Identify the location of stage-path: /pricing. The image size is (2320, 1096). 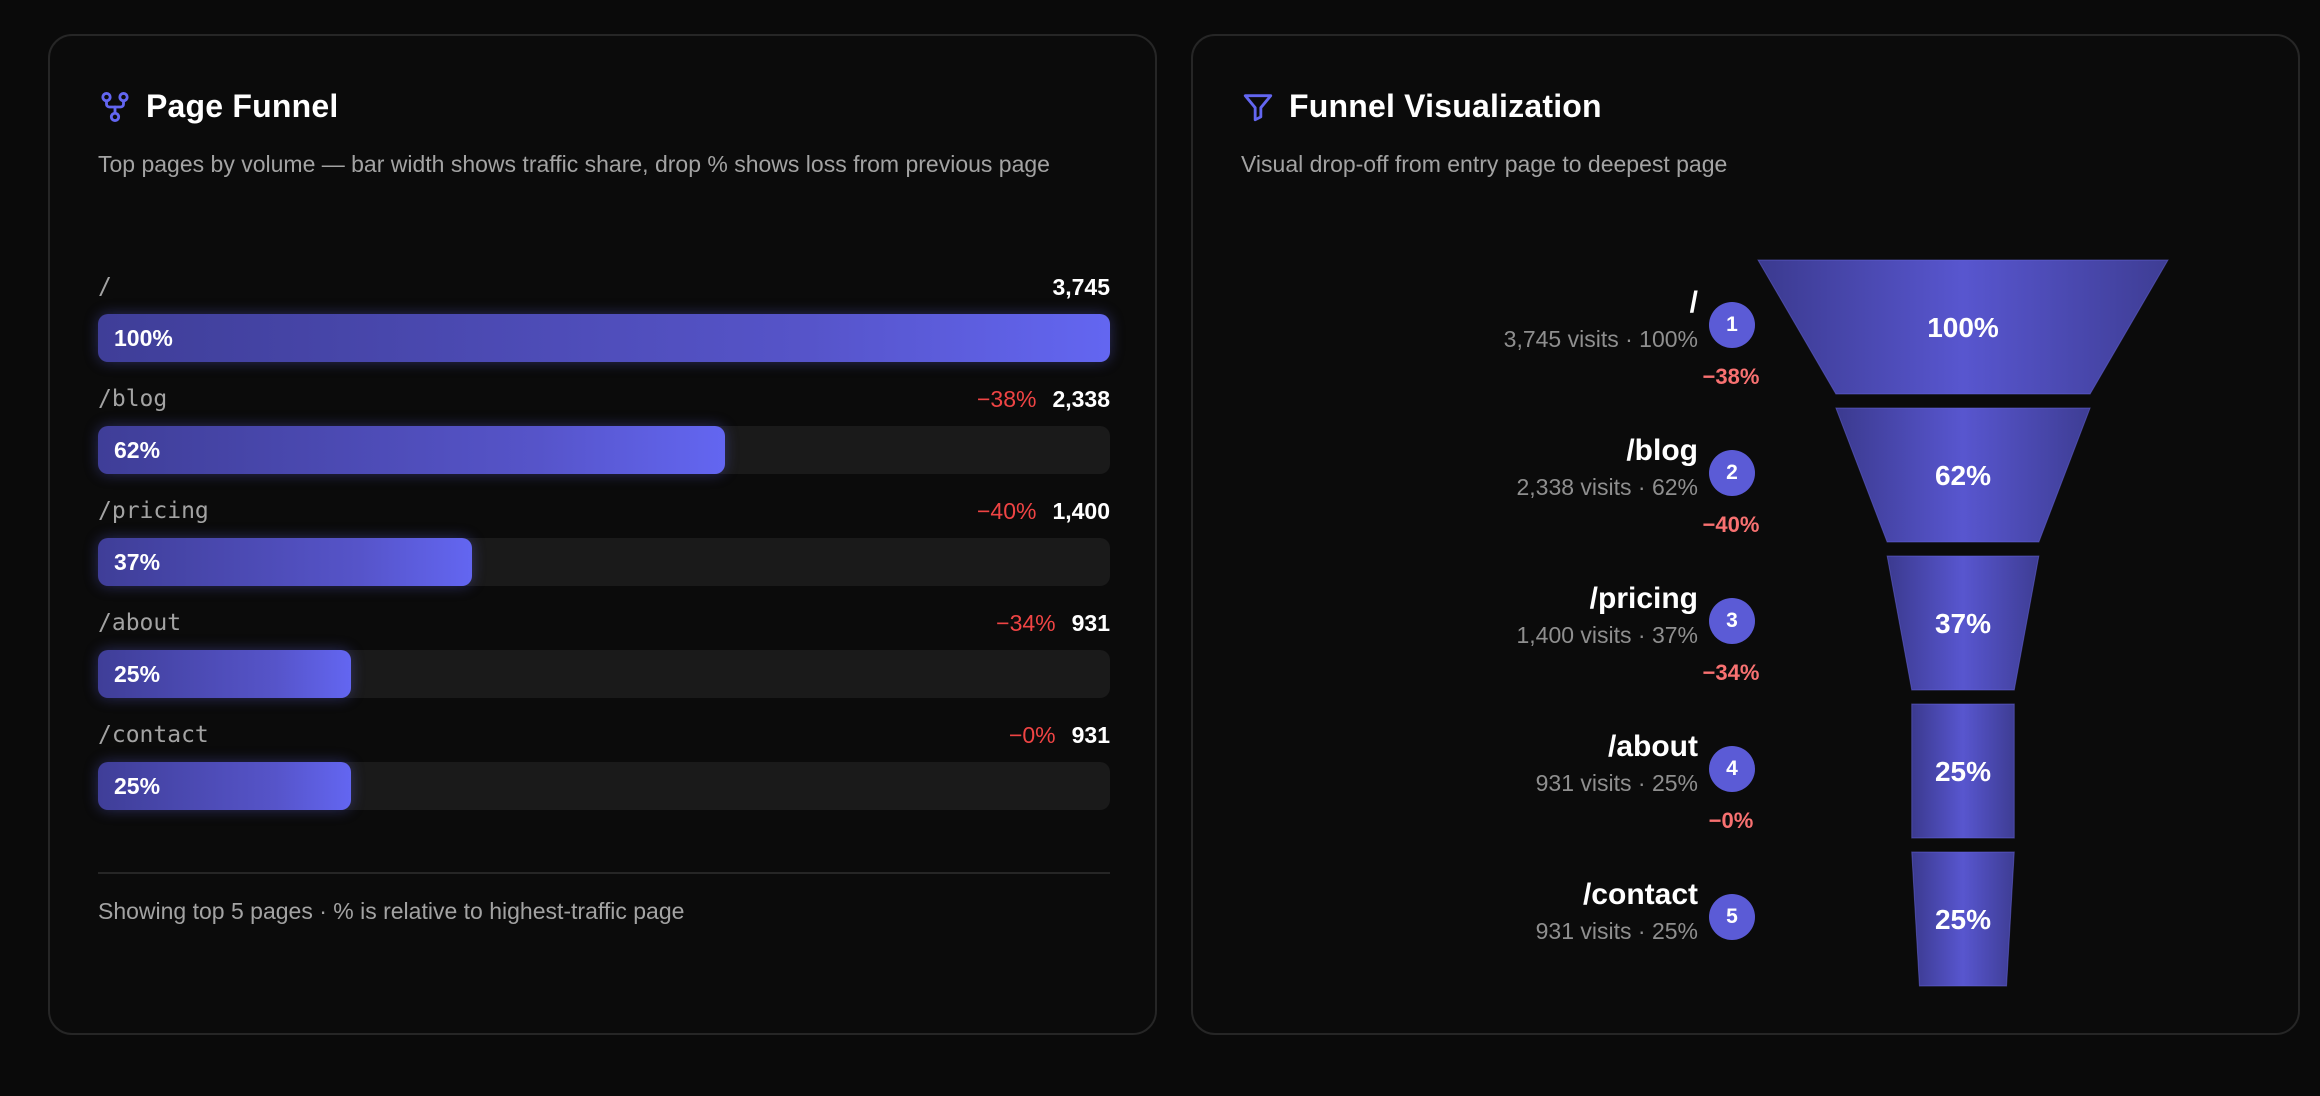
(1643, 598).